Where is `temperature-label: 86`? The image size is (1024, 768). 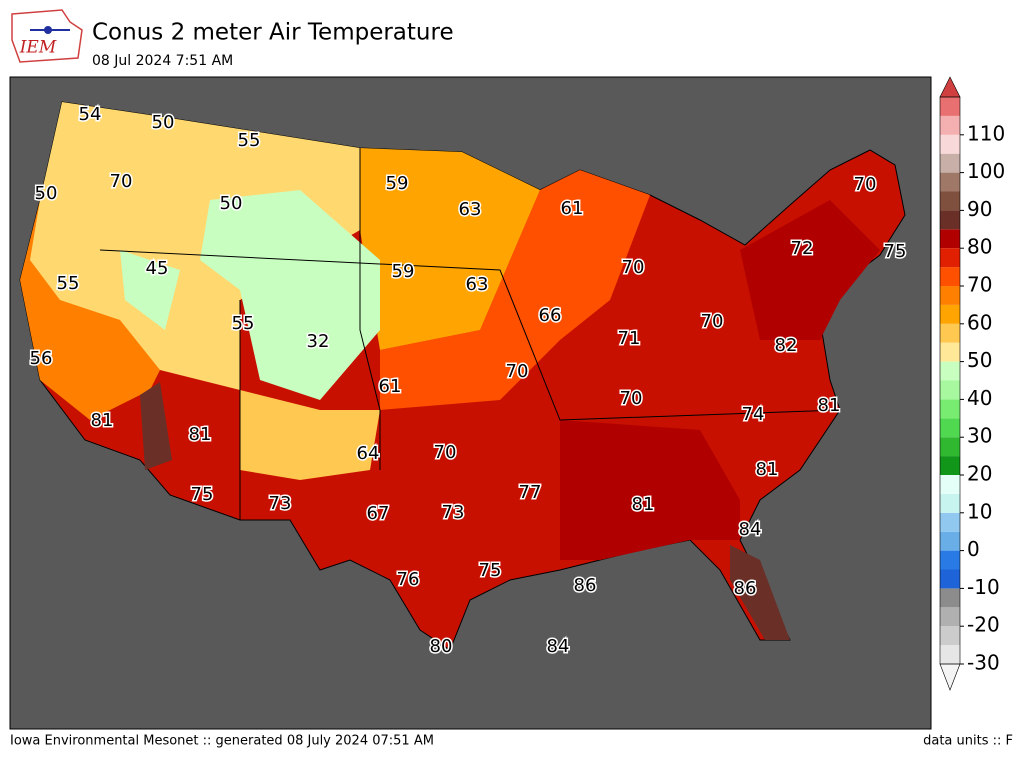 temperature-label: 86 is located at coordinates (585, 585).